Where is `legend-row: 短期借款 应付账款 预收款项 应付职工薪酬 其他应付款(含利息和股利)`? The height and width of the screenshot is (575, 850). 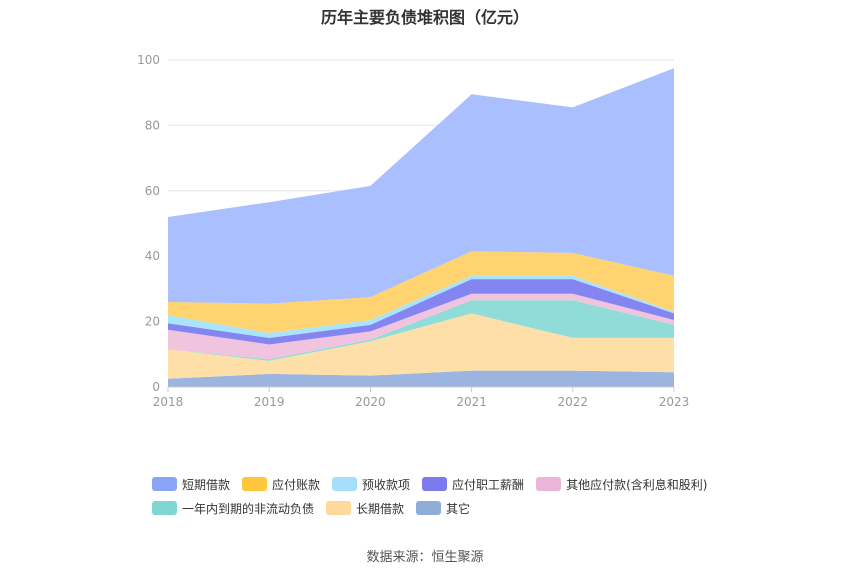
legend-row: 短期借款 应付账款 预收款项 应付职工薪酬 其他应付款(含利息和股利) is located at coordinates (472, 484).